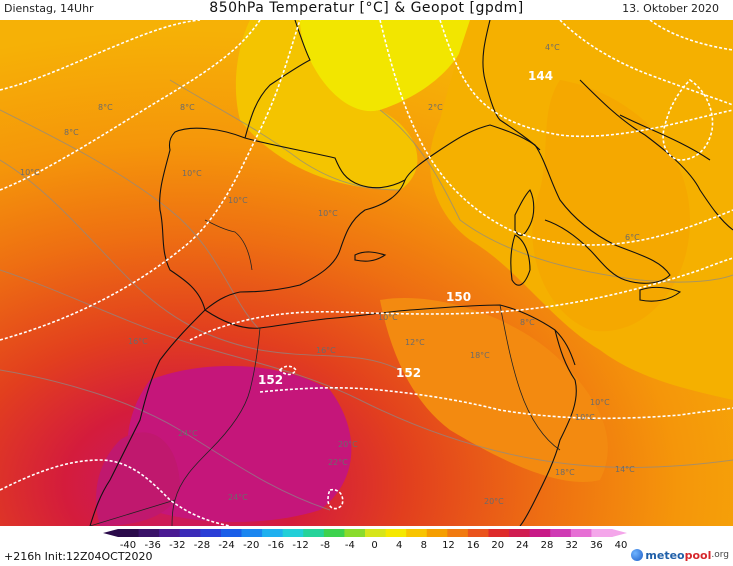  What do you see at coordinates (540, 76) in the screenshot?
I see `geopot-label: 144` at bounding box center [540, 76].